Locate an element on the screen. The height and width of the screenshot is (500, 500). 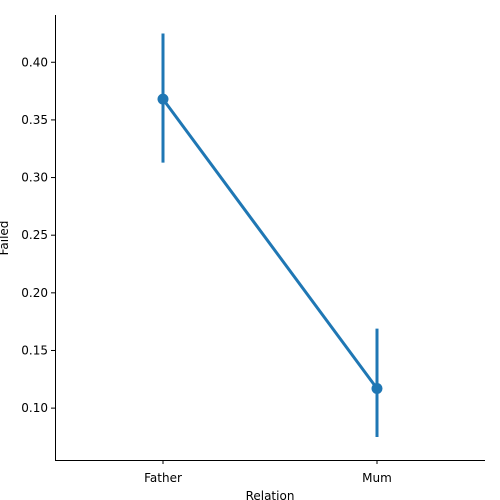
y-tick-label: 0.35 is located at coordinates (34, 120).